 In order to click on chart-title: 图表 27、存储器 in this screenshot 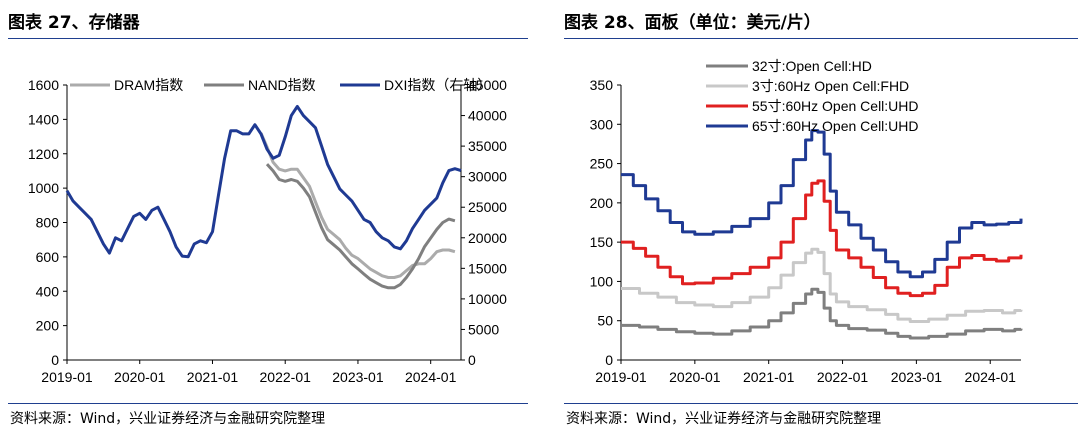, I will do `click(74, 23)`.